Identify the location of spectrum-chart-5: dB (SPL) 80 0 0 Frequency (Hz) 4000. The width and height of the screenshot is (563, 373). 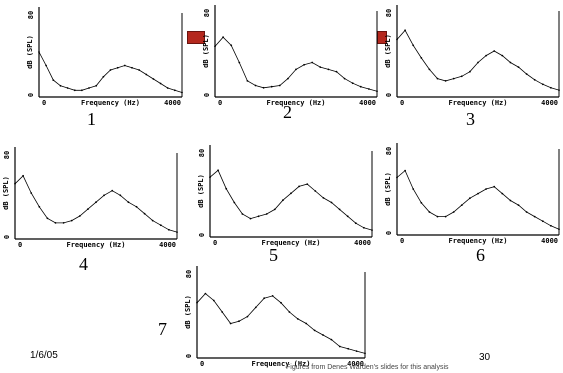
(285, 196).